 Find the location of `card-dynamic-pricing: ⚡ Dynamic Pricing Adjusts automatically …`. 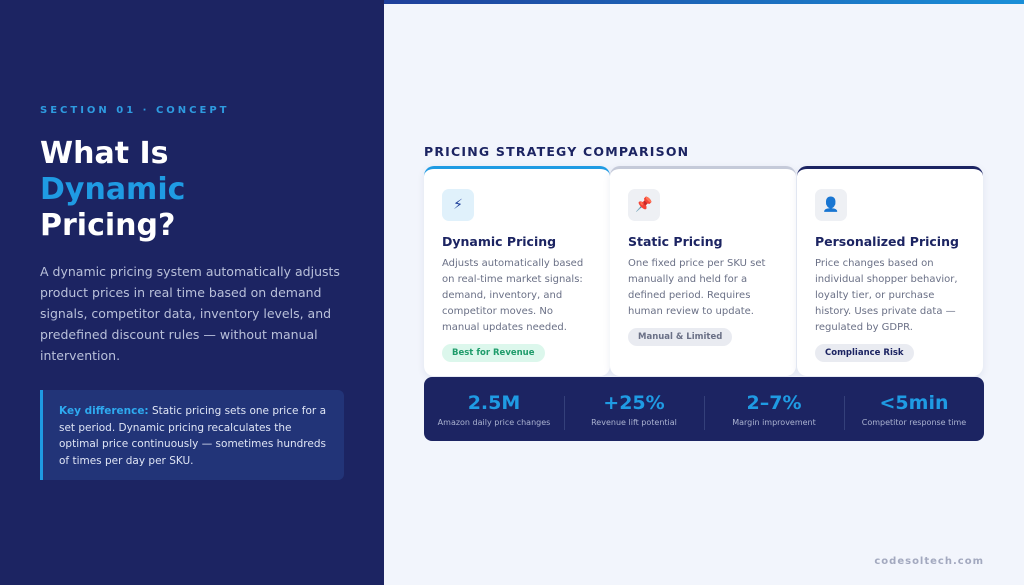

card-dynamic-pricing: ⚡ Dynamic Pricing Adjusts automatically … is located at coordinates (517, 271).